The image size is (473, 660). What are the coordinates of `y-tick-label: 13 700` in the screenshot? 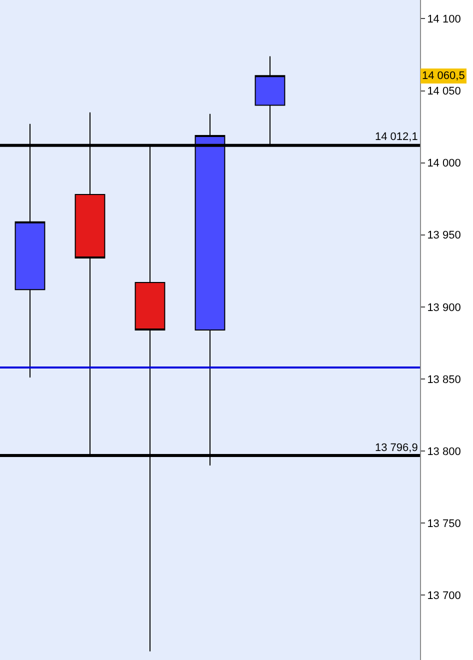 It's located at (444, 596).